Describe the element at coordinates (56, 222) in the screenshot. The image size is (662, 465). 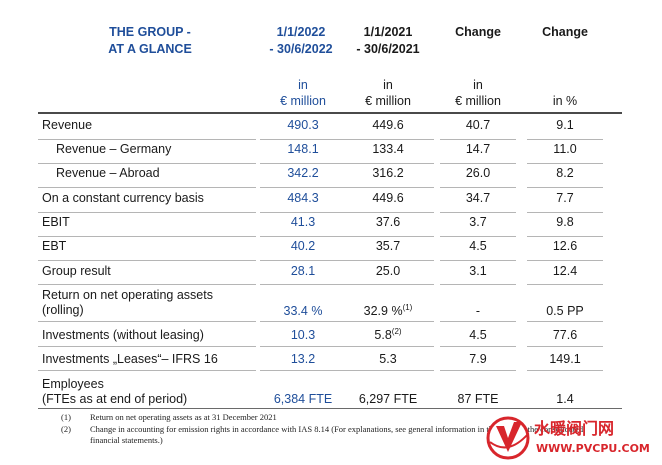
I see `row-label: EBIT` at that location.